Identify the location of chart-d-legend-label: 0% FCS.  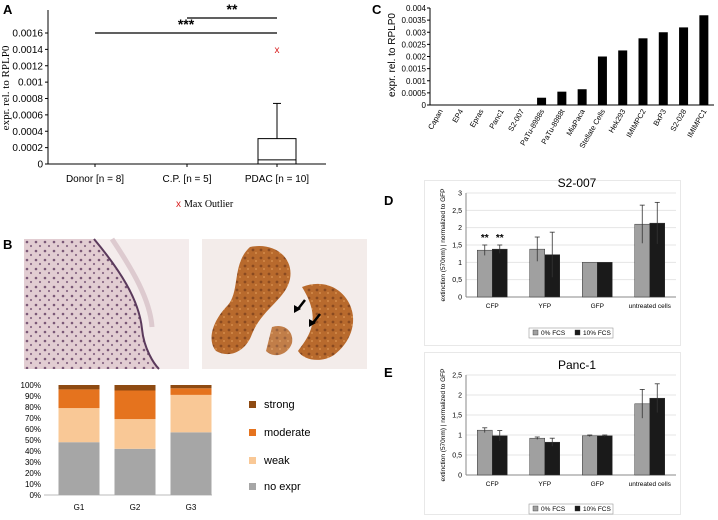
(553, 333).